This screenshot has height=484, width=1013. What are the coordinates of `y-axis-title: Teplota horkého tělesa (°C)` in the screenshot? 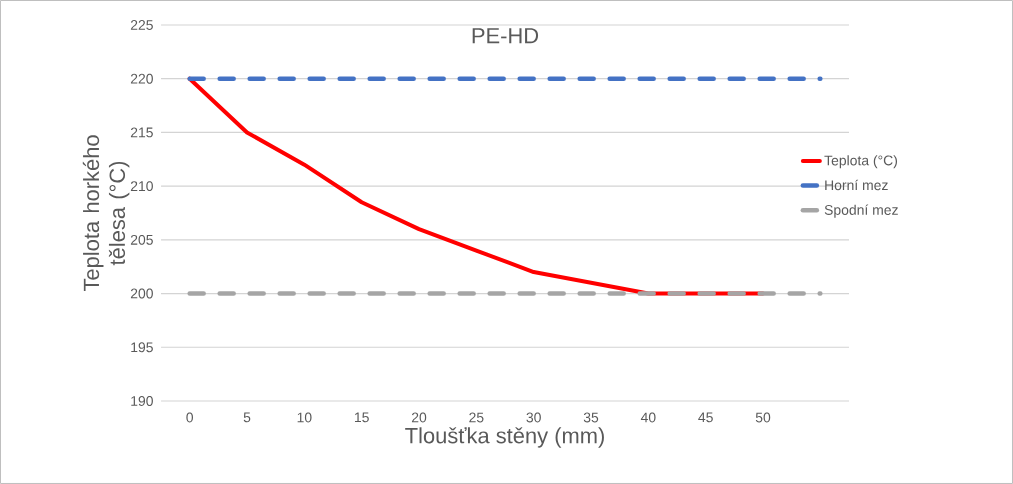 It's located at (106, 213).